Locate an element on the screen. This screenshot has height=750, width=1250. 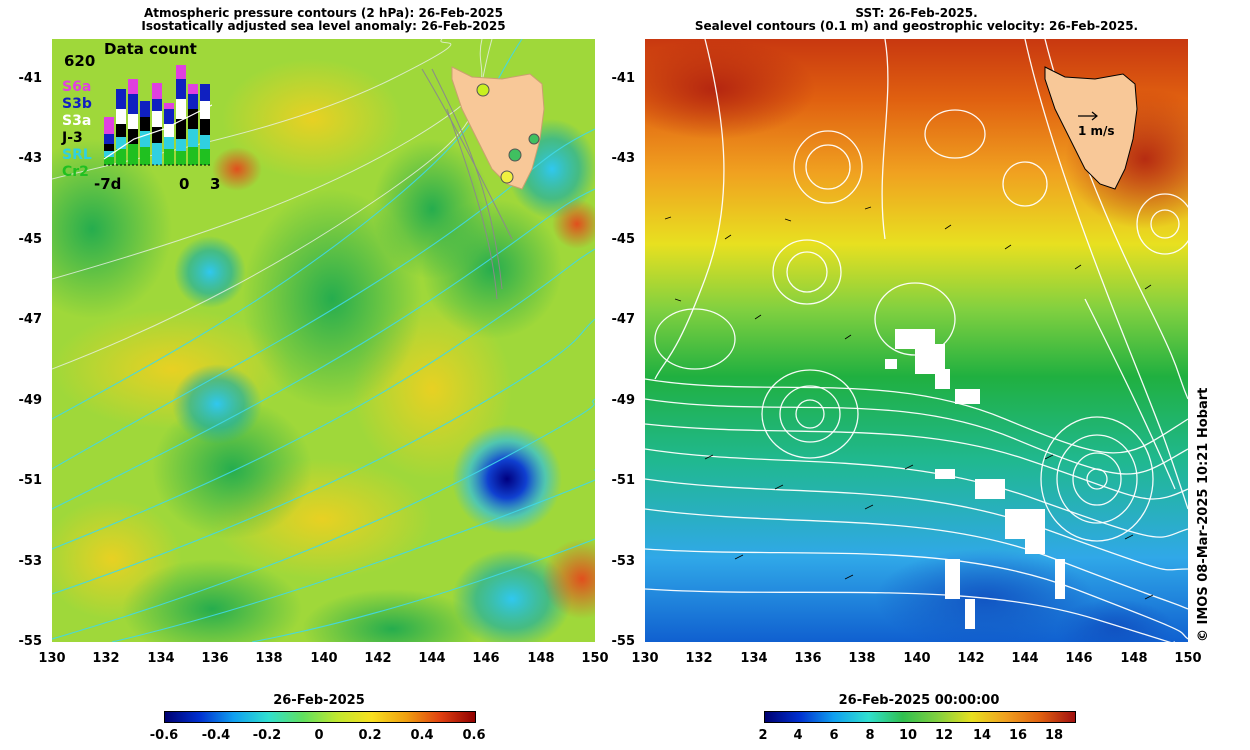
inset-x-label-zero: 0 is located at coordinates (184, 184).